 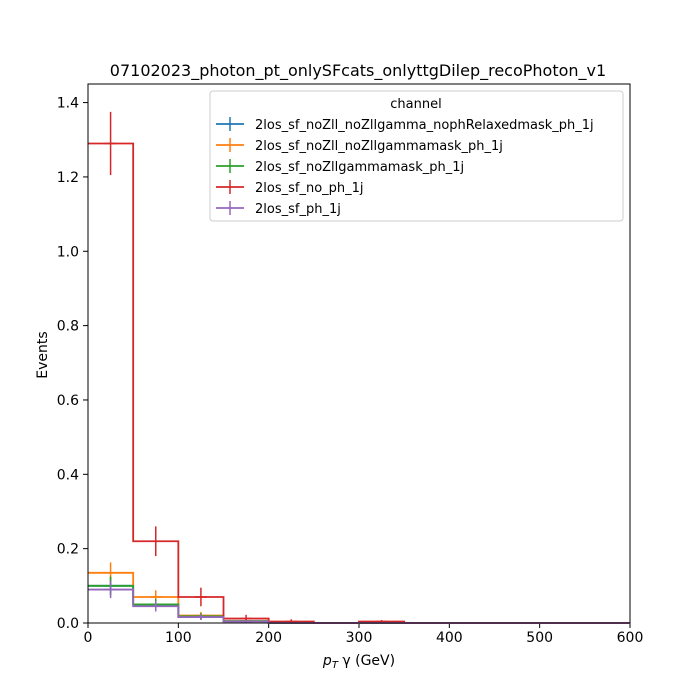 I want to click on legend-label: 2los_sf_no_ph_1j, so click(x=309, y=188).